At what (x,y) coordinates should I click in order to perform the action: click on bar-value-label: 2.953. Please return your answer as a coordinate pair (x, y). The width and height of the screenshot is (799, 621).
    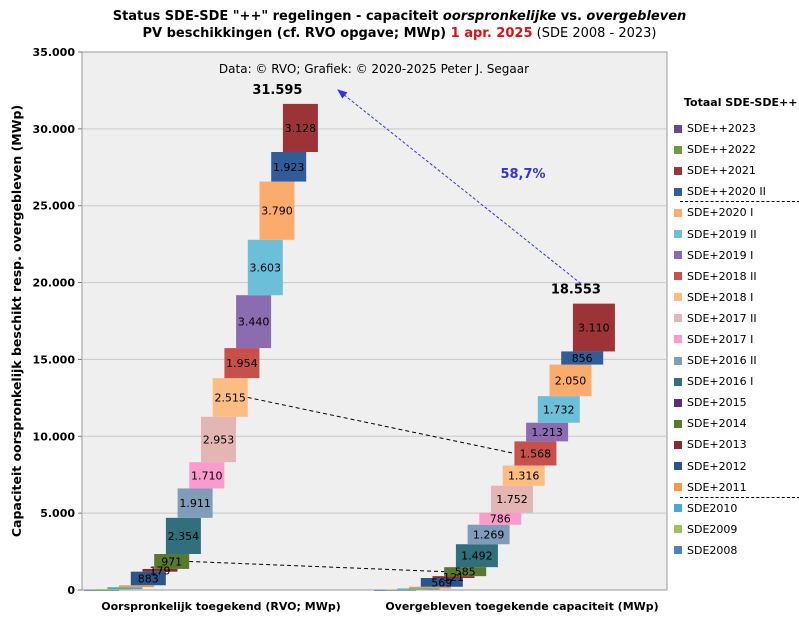
    Looking at the image, I should click on (219, 439).